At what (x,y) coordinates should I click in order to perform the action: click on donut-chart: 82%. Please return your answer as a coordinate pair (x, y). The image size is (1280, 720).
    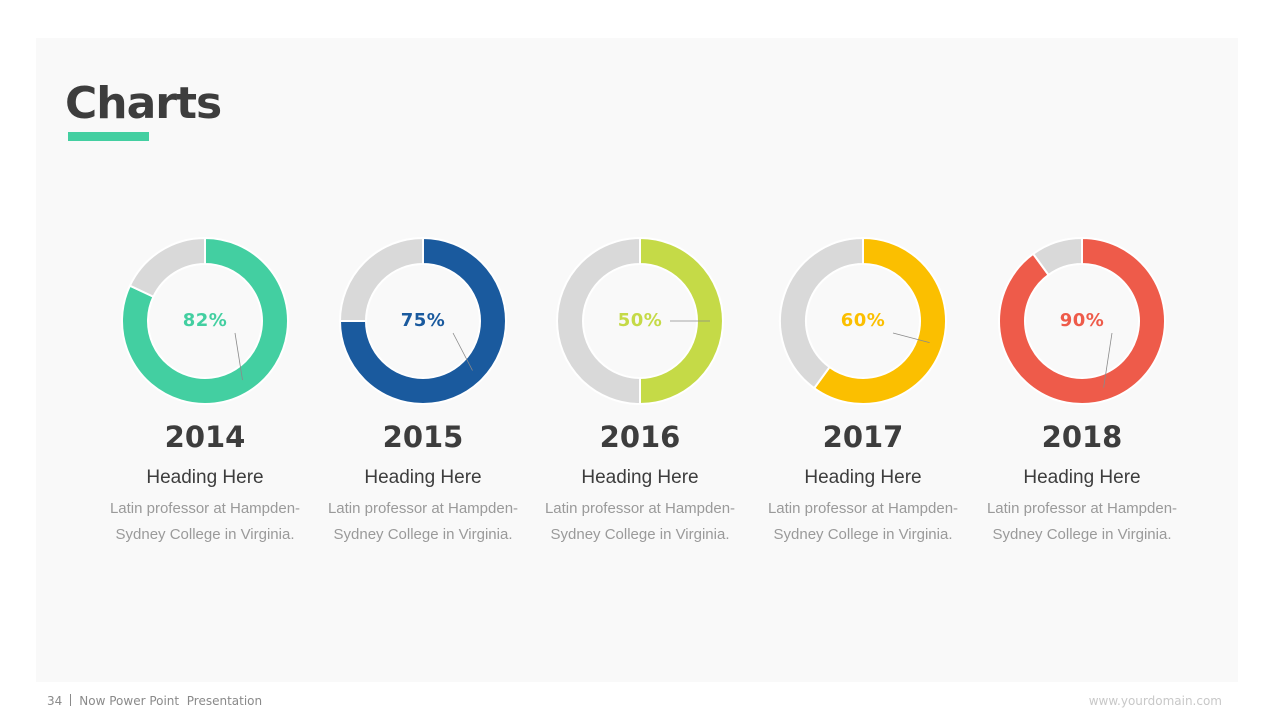
    Looking at the image, I should click on (205, 321).